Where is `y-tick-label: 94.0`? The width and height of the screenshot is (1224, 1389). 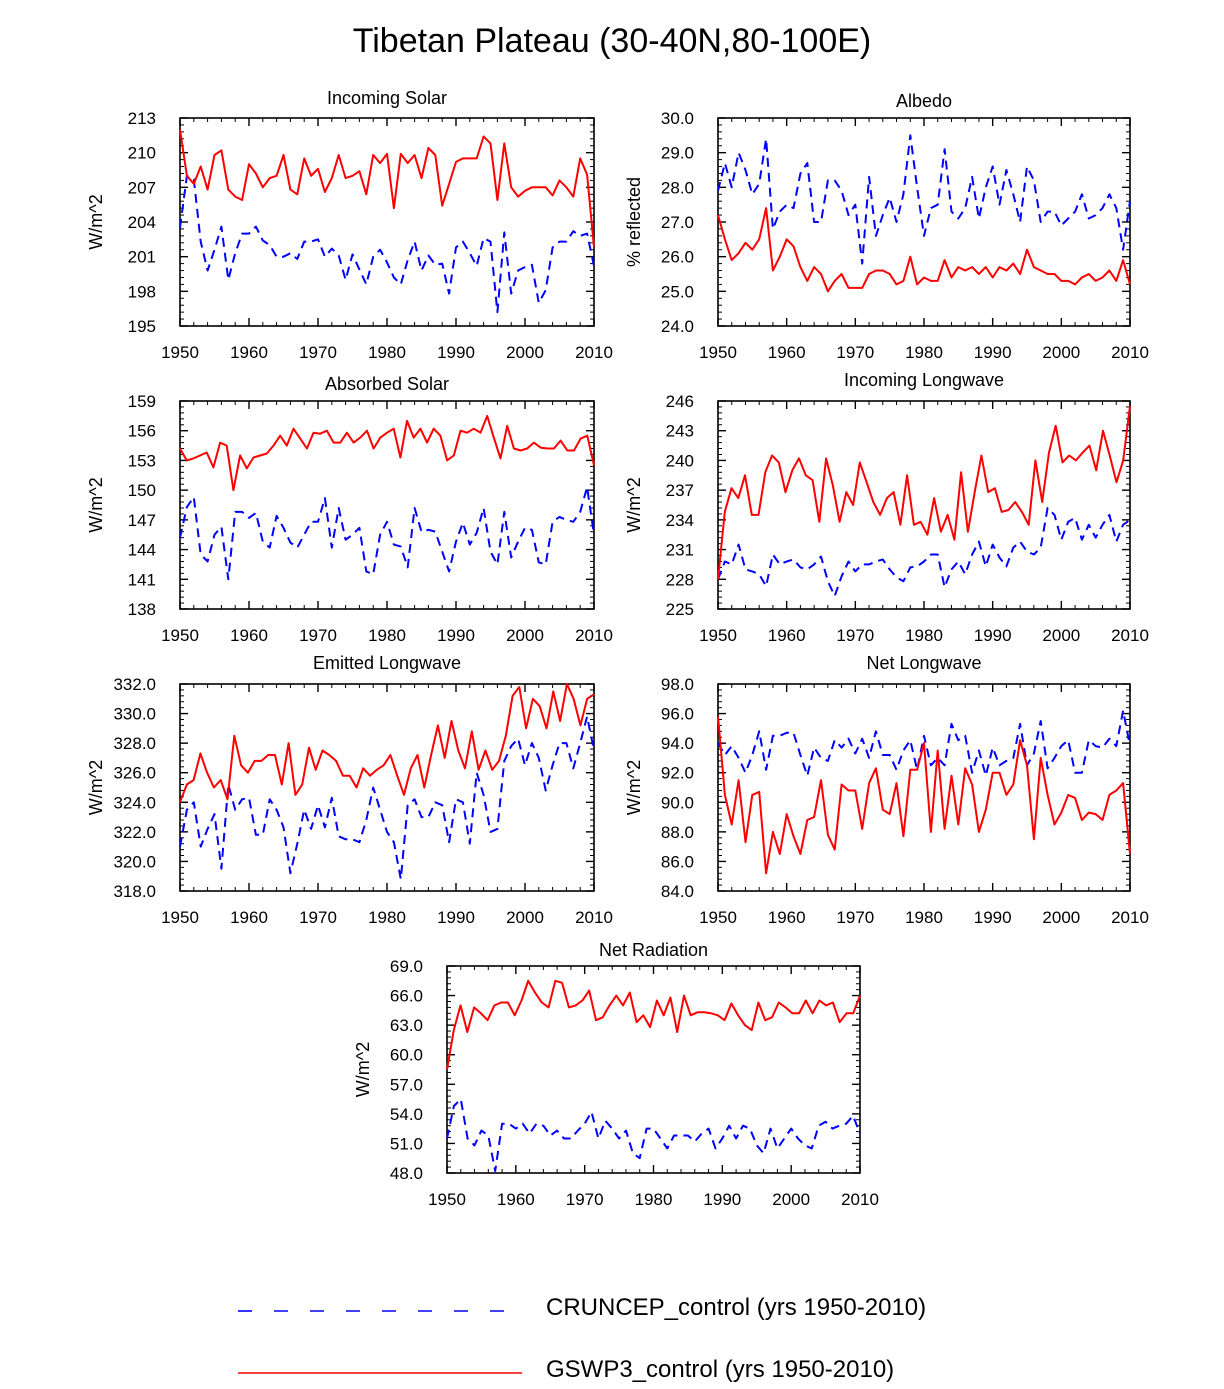
y-tick-label: 94.0 is located at coordinates (677, 743).